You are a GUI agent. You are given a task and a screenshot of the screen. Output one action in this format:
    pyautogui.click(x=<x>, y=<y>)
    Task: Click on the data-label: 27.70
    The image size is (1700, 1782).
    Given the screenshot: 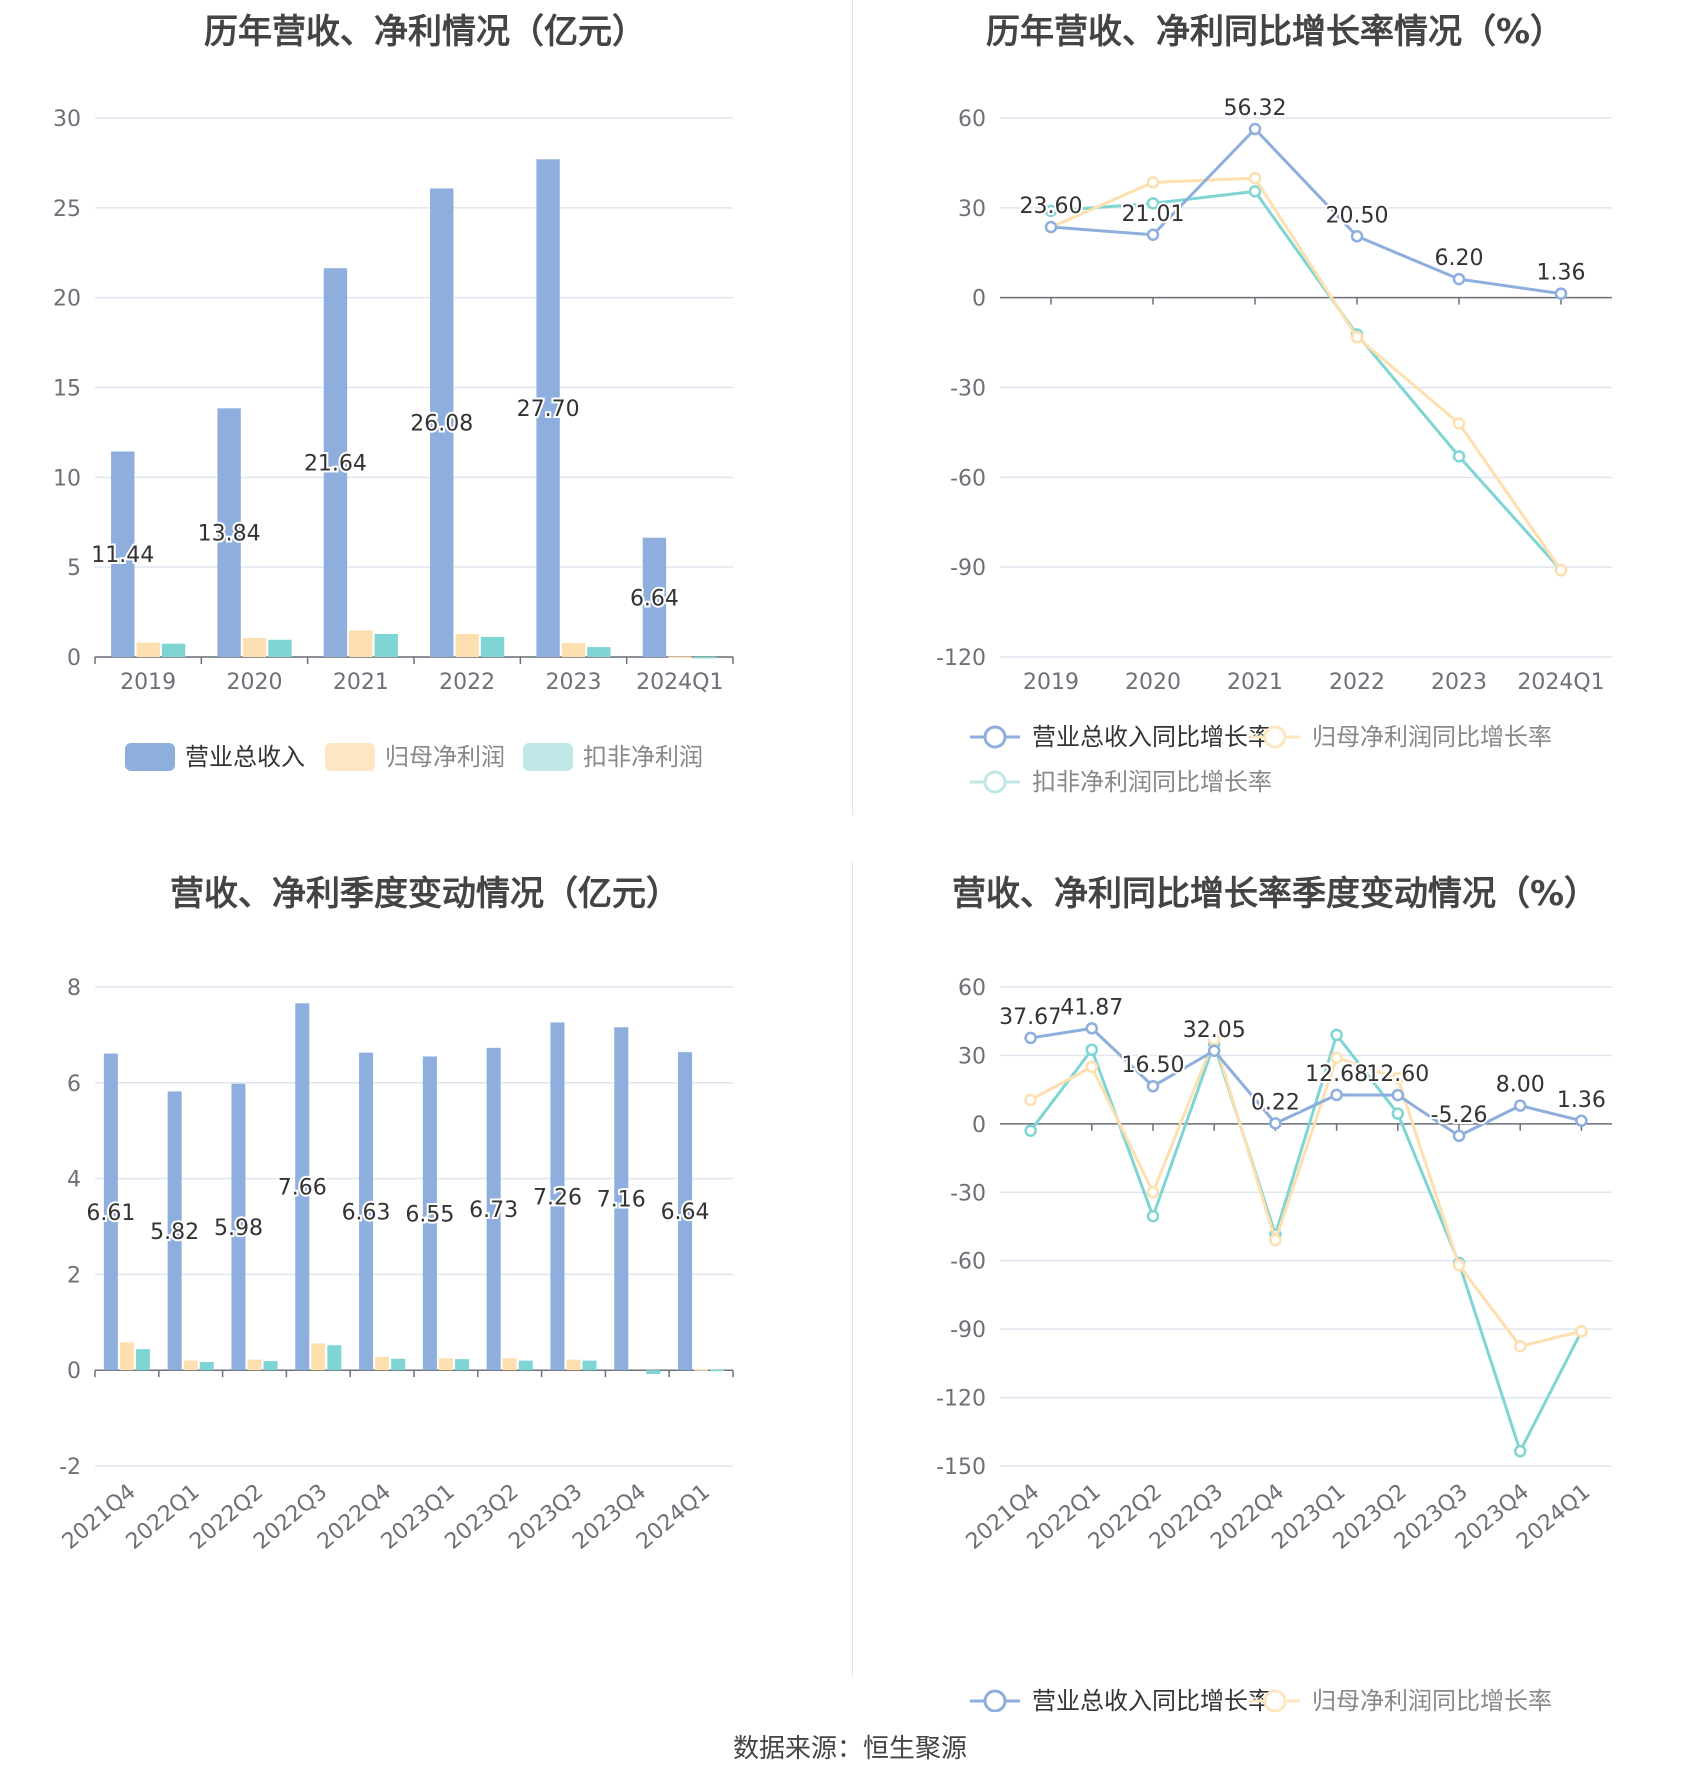 What is the action you would take?
    pyautogui.click(x=548, y=409)
    